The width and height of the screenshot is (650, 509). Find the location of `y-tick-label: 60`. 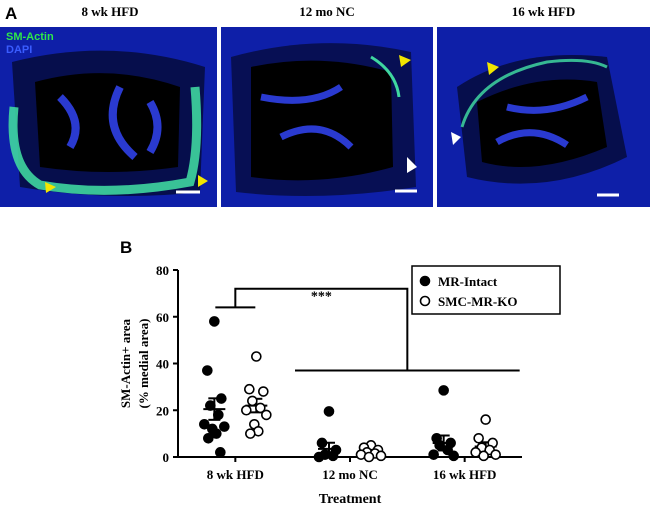

y-tick-label: 60 is located at coordinates (162, 317).